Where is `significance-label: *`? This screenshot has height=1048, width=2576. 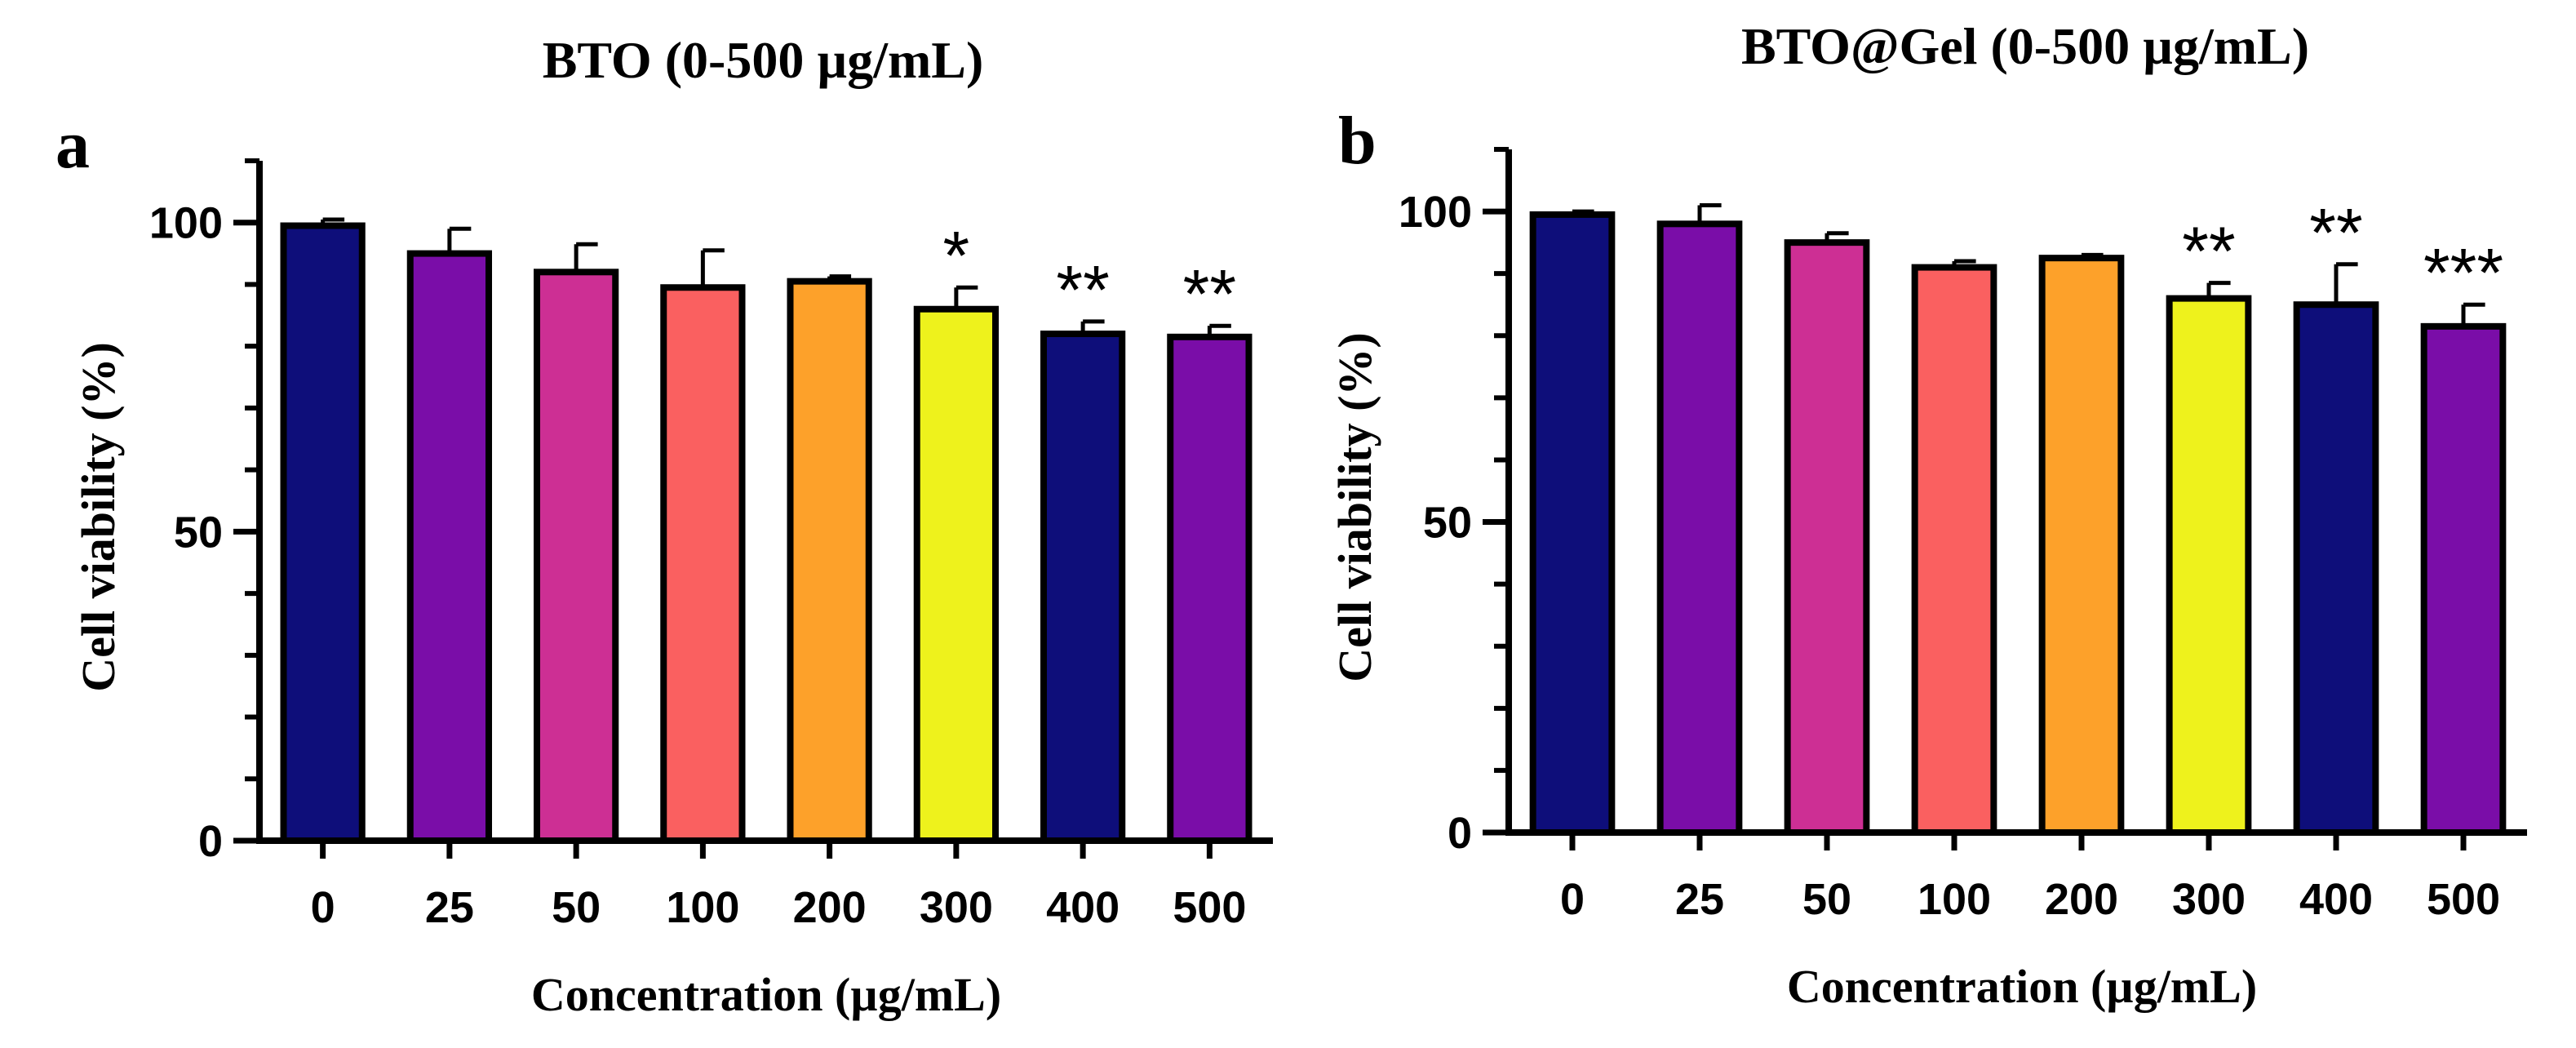 significance-label: * is located at coordinates (956, 255).